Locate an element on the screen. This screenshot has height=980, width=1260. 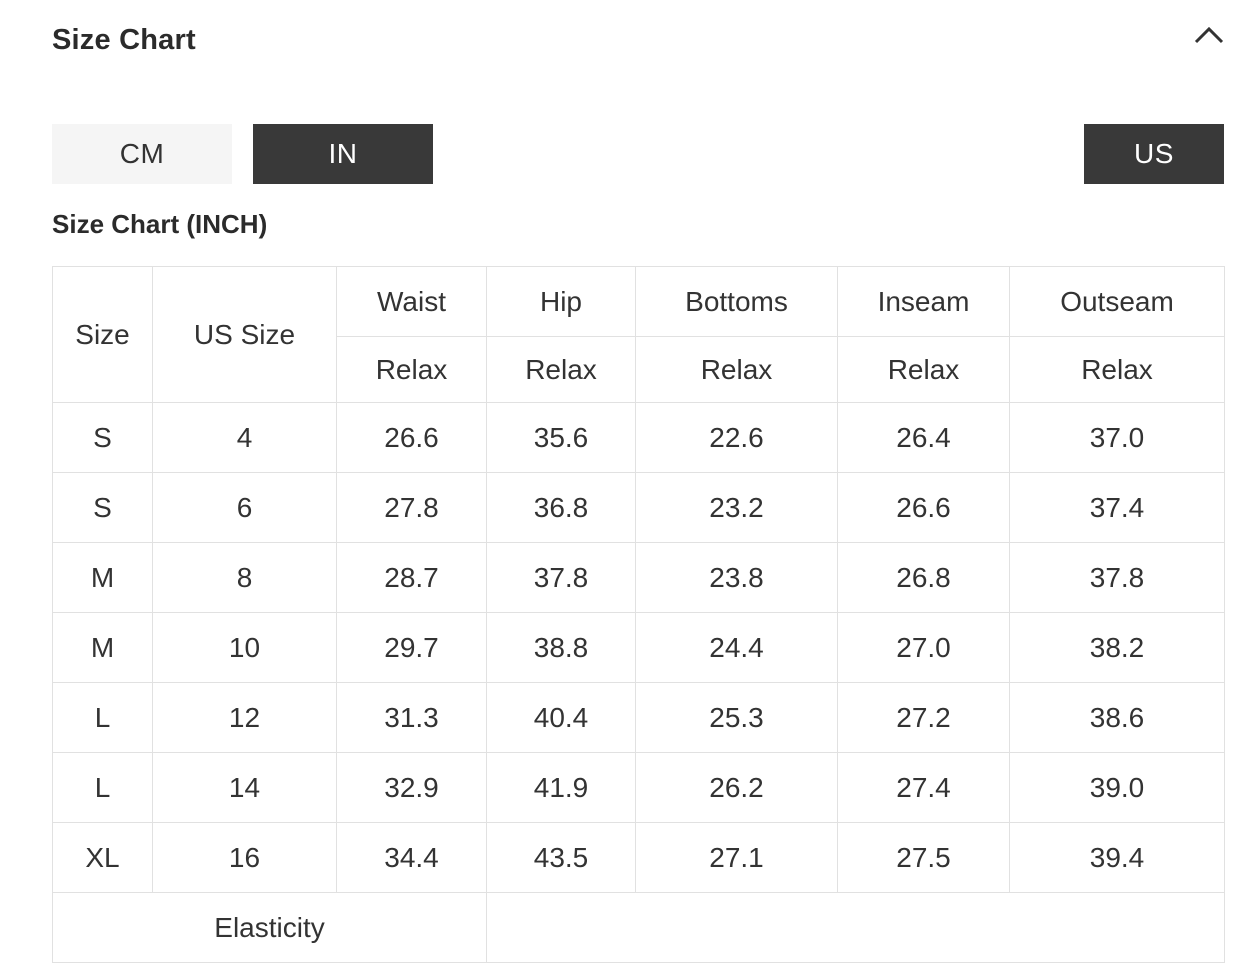
region-toggle-us-button: US is located at coordinates (1154, 154).